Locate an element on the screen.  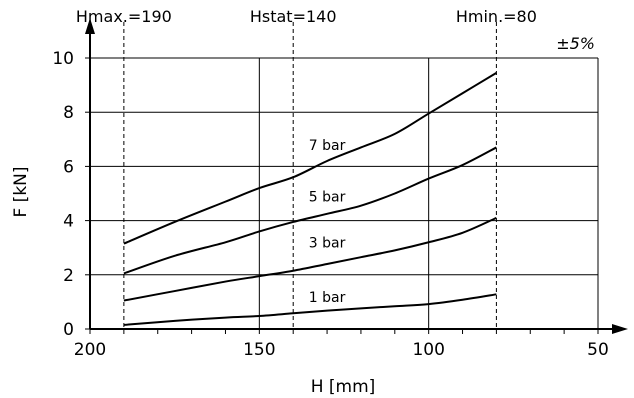
x-tick-label: 150 is located at coordinates (259, 350).